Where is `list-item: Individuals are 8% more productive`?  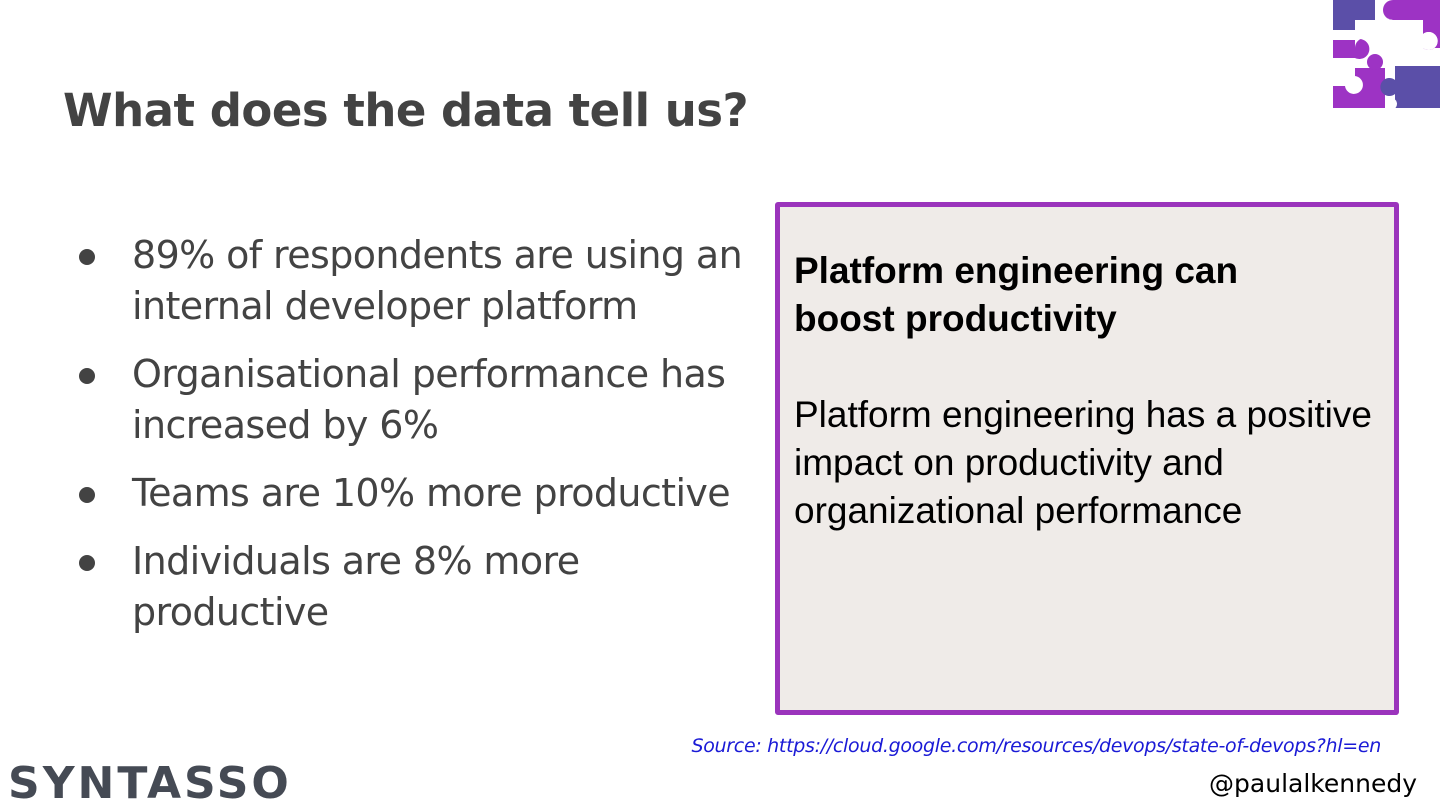 list-item: Individuals are 8% more productive is located at coordinates (416, 587).